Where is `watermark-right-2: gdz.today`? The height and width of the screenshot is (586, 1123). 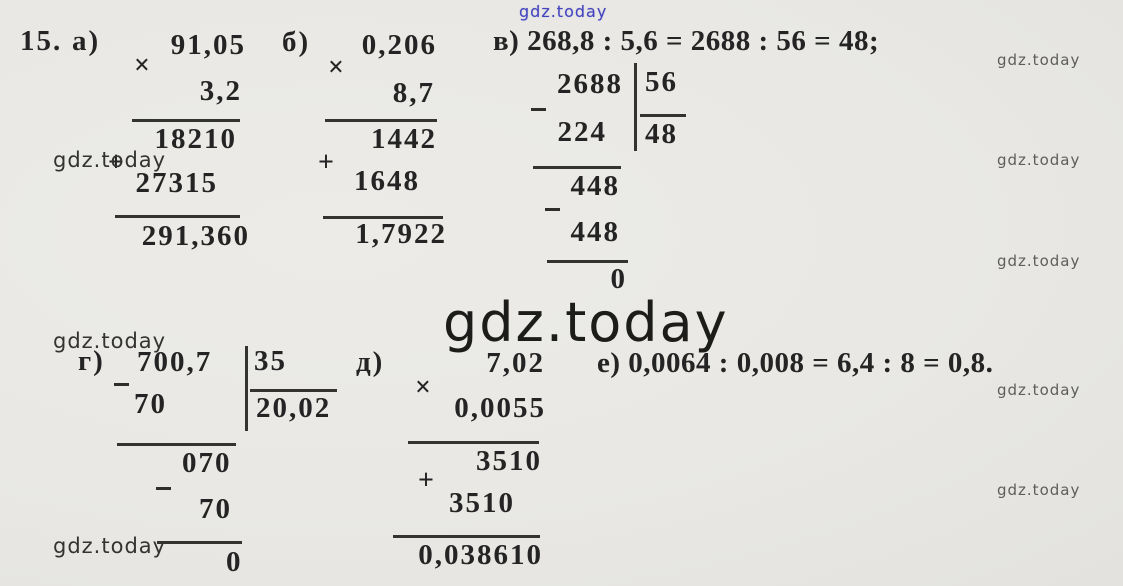
watermark-right-2: gdz.today is located at coordinates (1039, 160).